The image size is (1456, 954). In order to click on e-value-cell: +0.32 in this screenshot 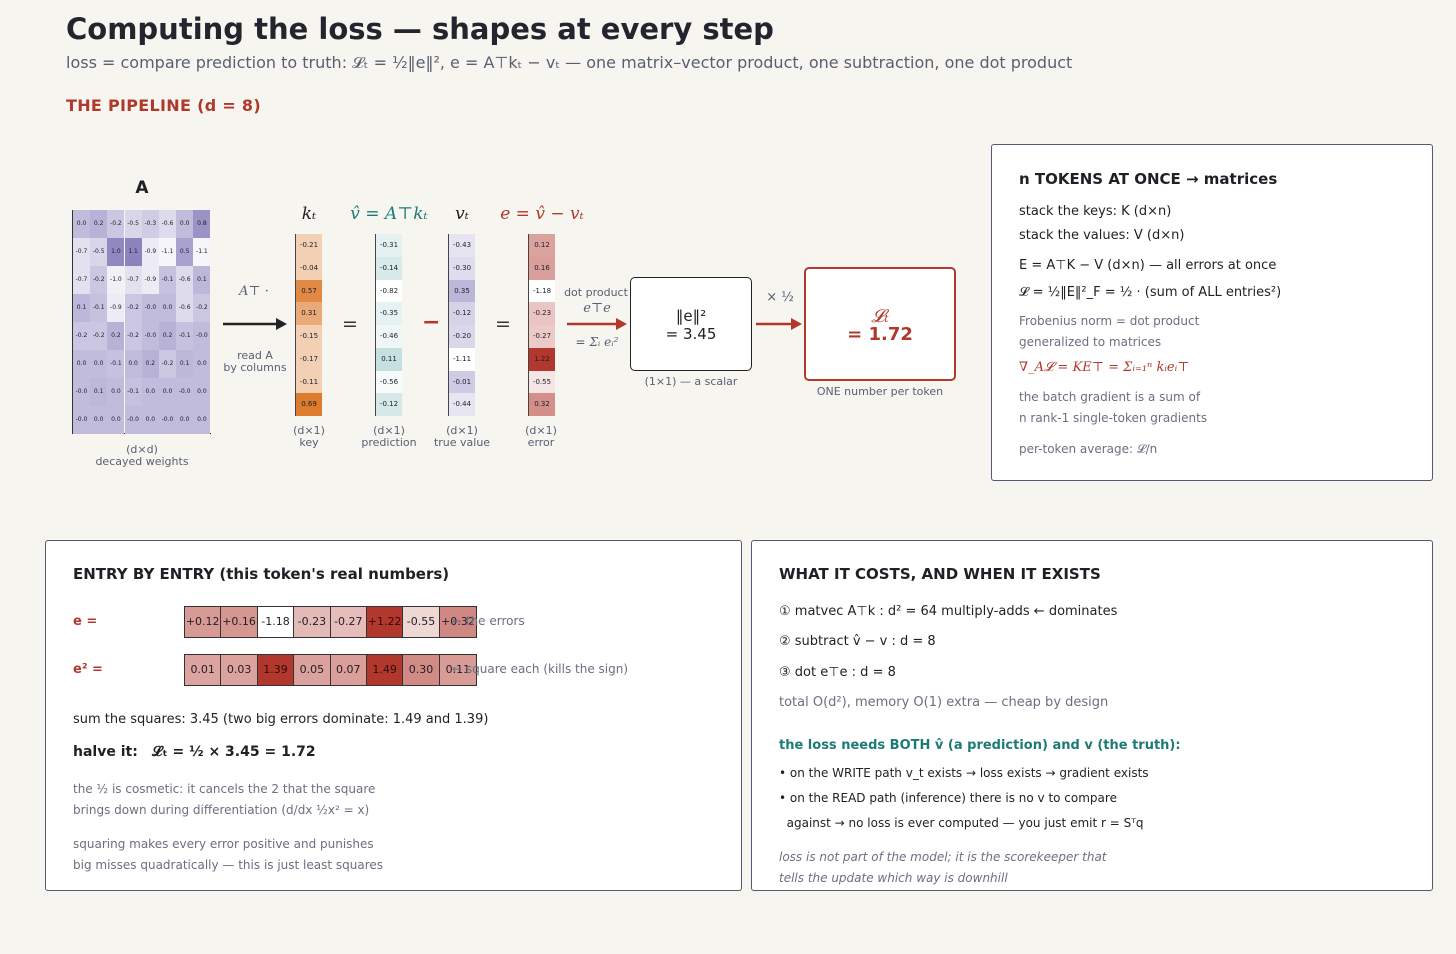, I will do `click(458, 622)`.